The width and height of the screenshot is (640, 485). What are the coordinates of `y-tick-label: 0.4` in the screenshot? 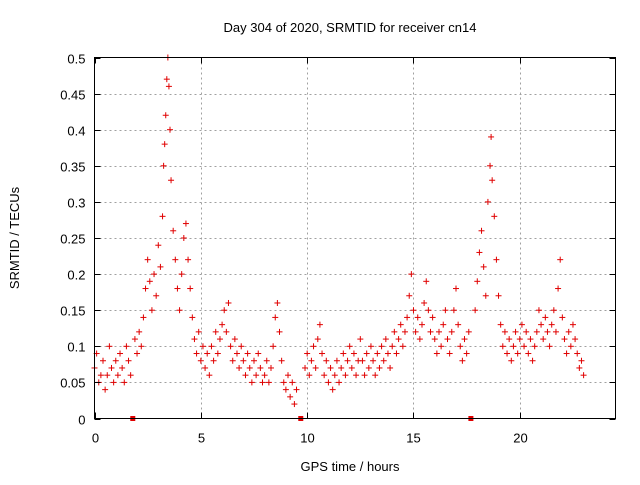 It's located at (76, 131).